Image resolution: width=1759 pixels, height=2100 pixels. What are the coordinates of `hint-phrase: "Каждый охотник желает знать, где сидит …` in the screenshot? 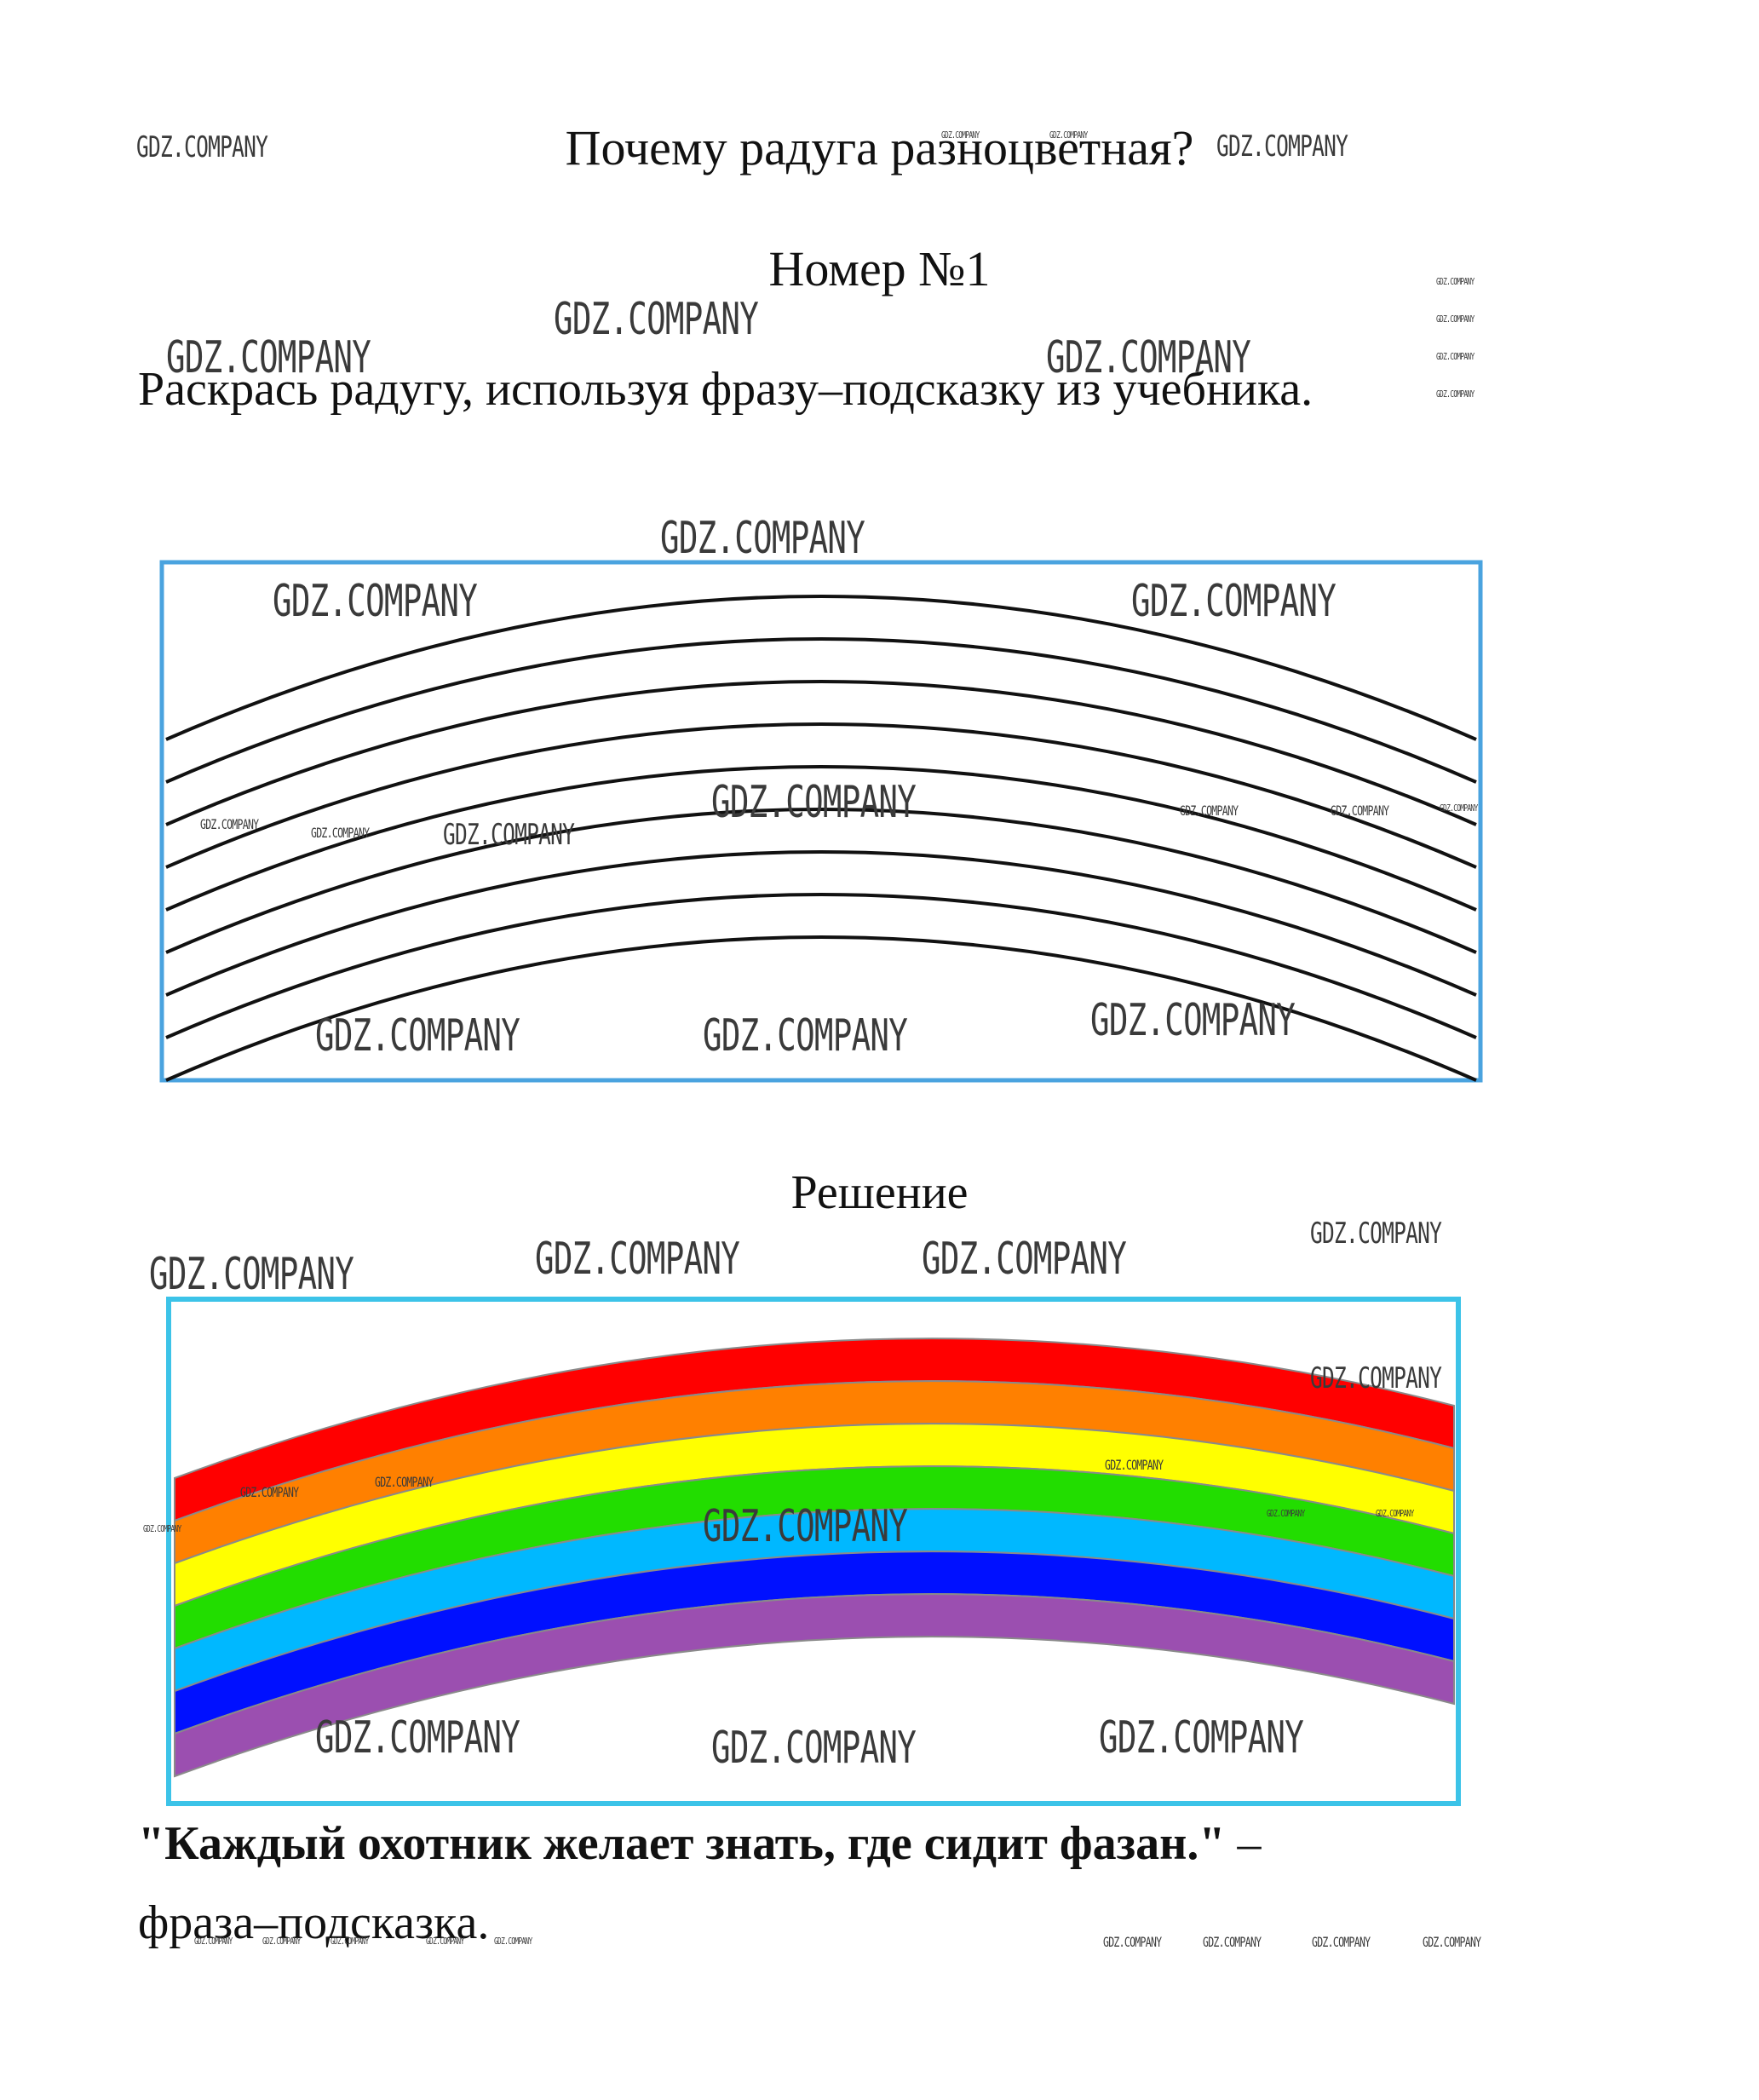 It's located at (700, 1844).